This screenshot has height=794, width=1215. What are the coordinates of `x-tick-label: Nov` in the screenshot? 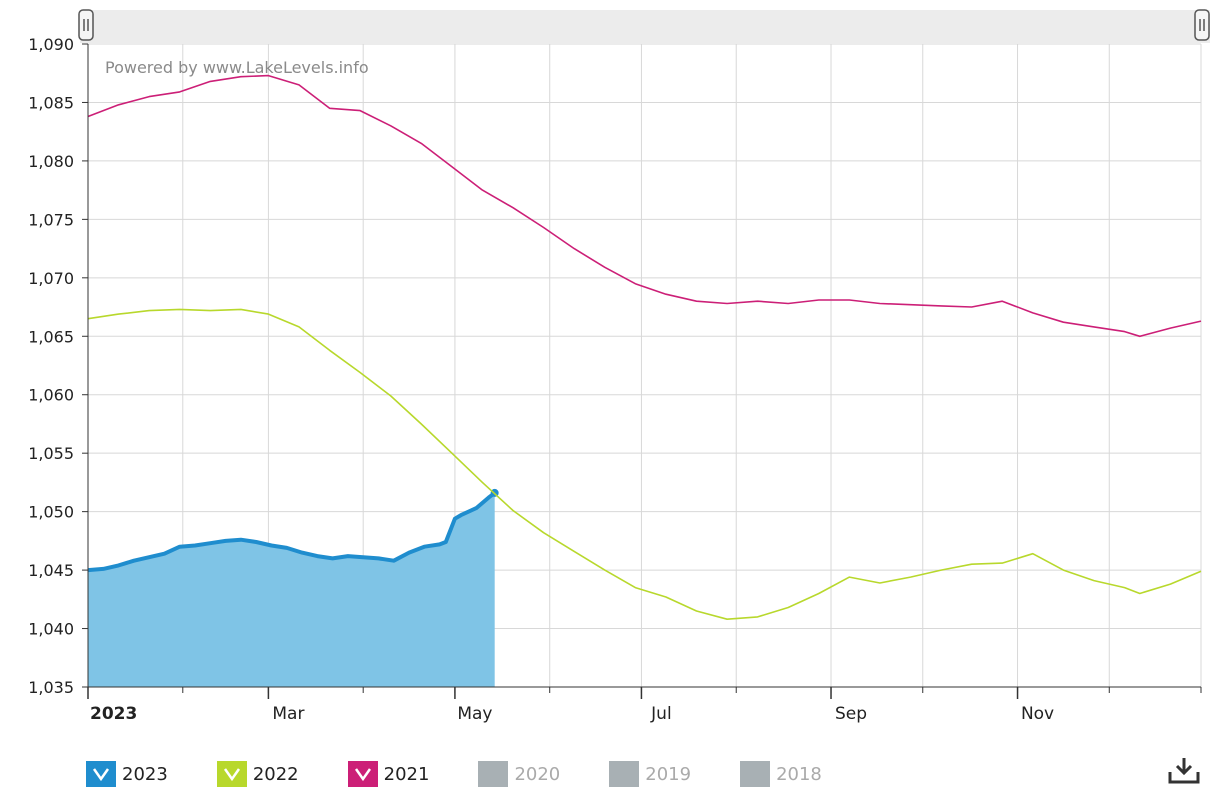 It's located at (1037, 714).